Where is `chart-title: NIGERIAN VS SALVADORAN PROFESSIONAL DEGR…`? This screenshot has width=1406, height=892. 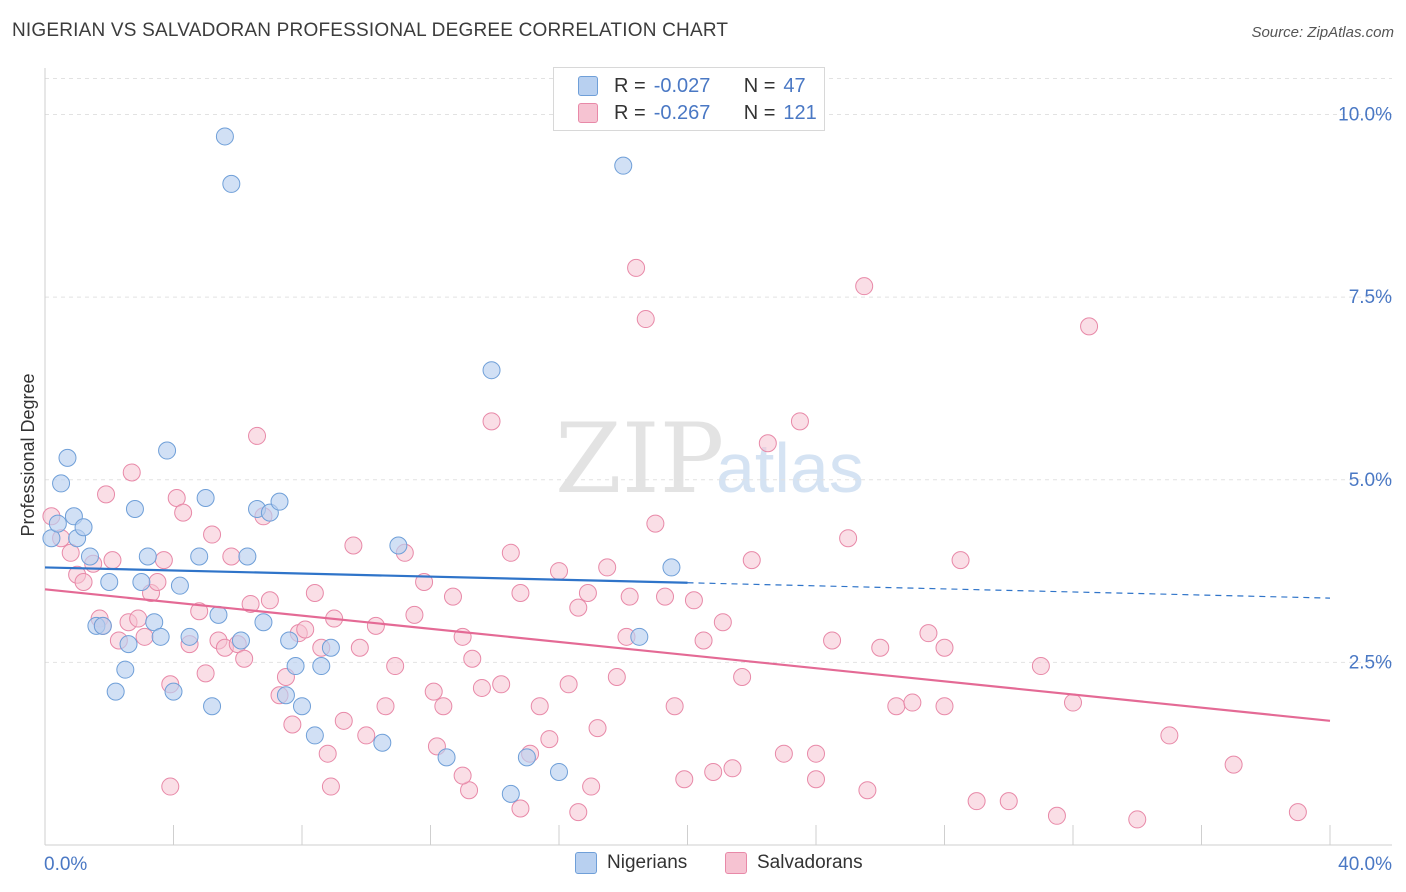 chart-title: NIGERIAN VS SALVADORAN PROFESSIONAL DEGR… is located at coordinates (370, 30).